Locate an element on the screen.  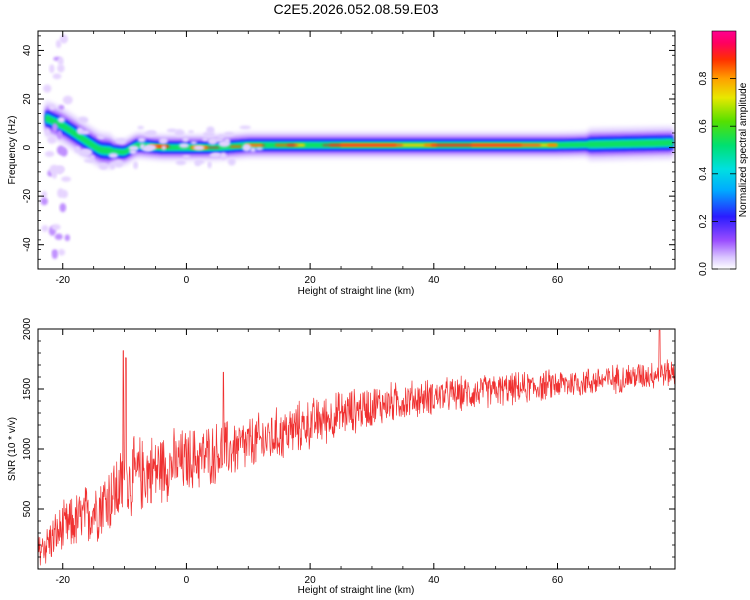
y-tick-label: 2000 is located at coordinates (27, 328).